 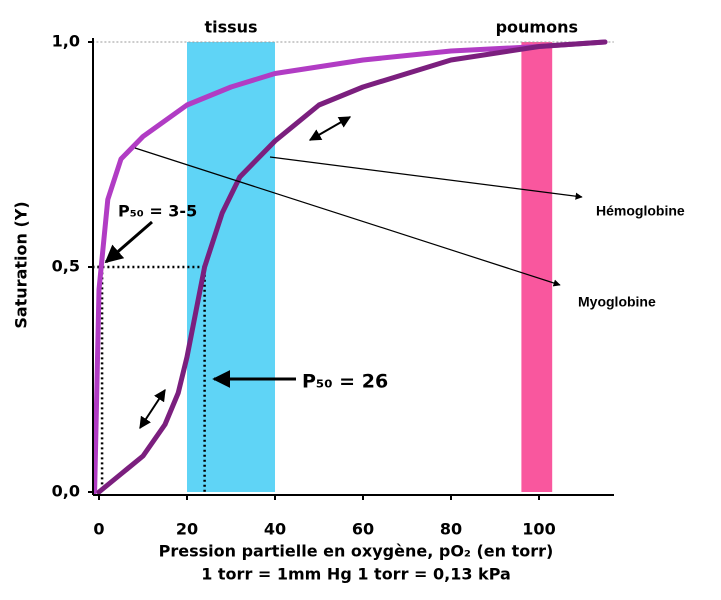 What do you see at coordinates (187, 529) in the screenshot?
I see `x-tick-label: 20` at bounding box center [187, 529].